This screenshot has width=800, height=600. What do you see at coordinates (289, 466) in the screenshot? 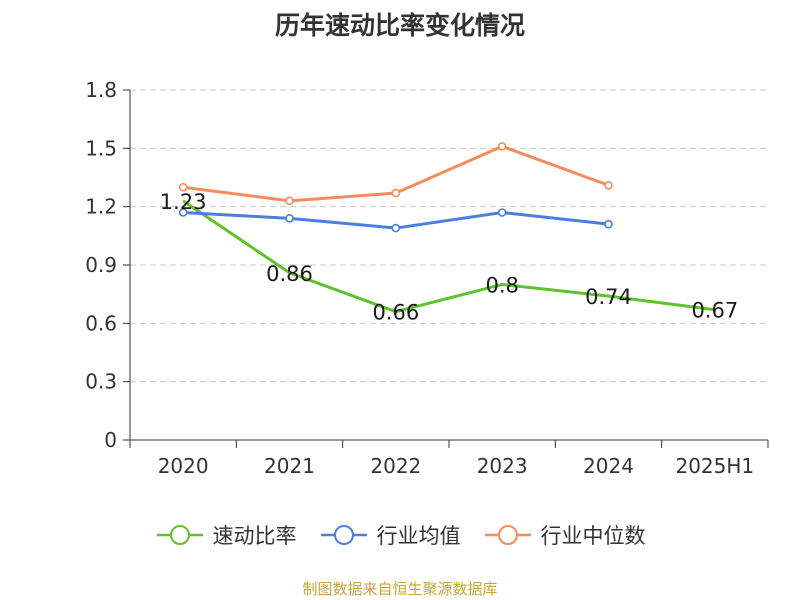
I see `x-tick-label: 2021` at bounding box center [289, 466].